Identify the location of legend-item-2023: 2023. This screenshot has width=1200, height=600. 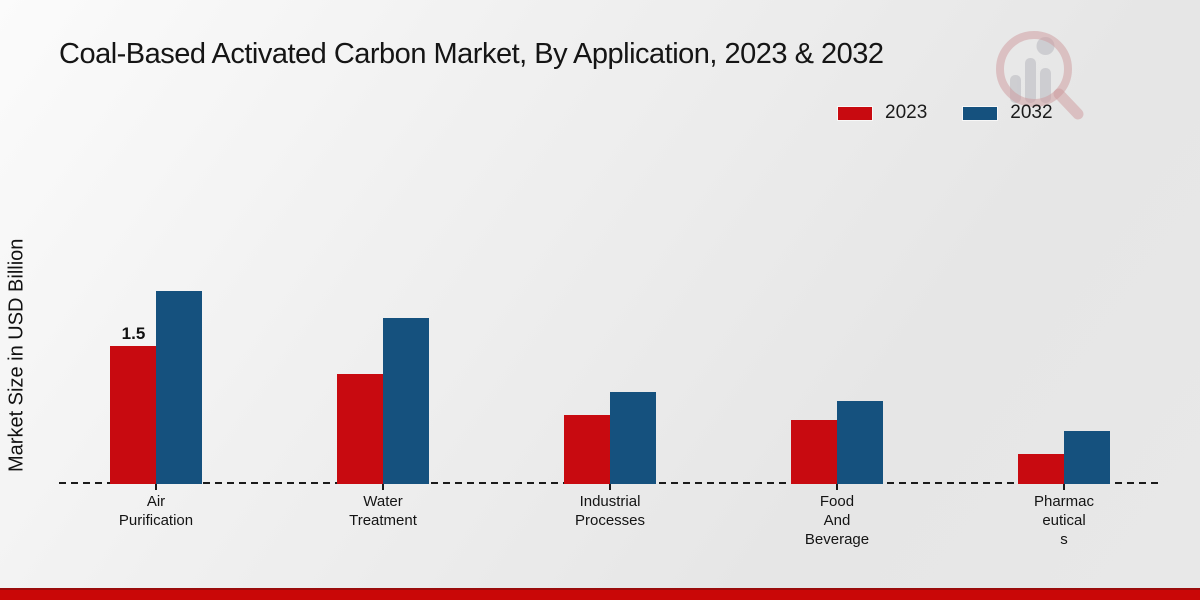
(882, 113).